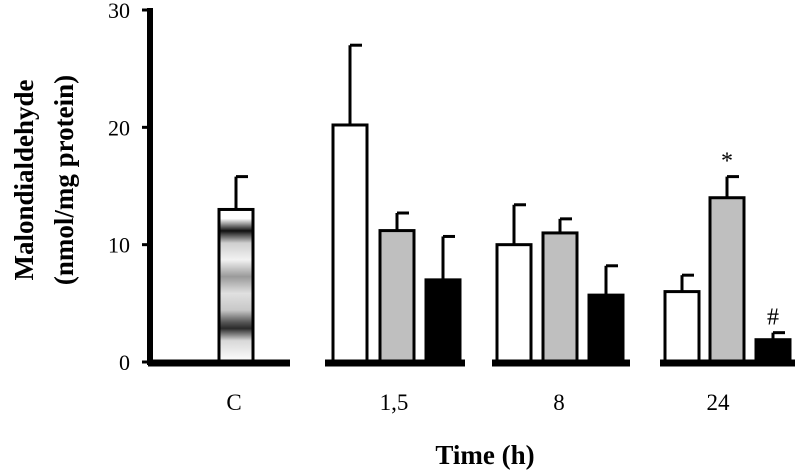  I want to click on bar-24-white, so click(682, 327).